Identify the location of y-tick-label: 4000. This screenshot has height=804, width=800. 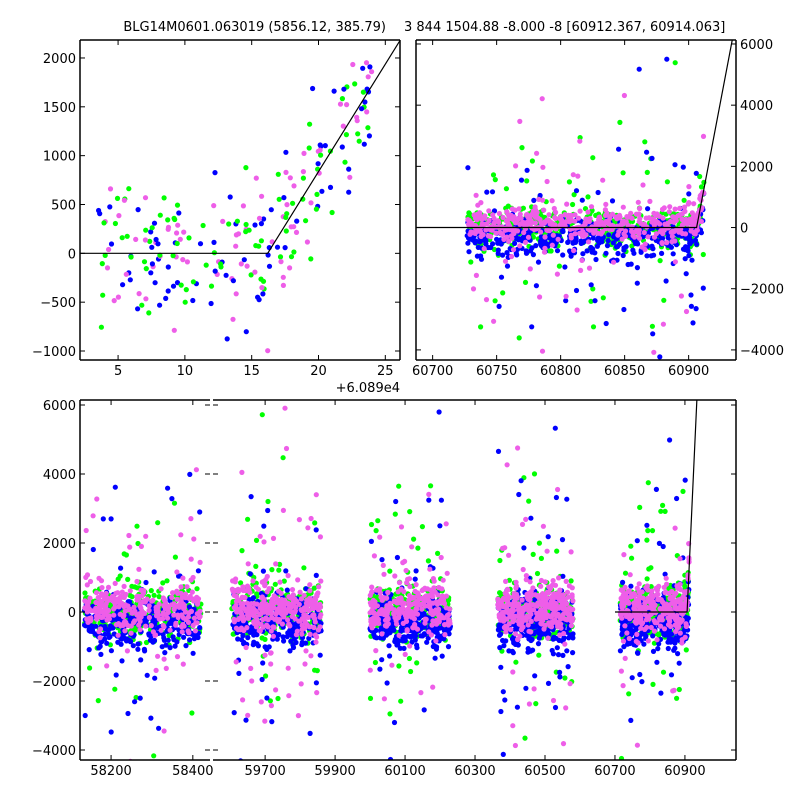
(756, 106).